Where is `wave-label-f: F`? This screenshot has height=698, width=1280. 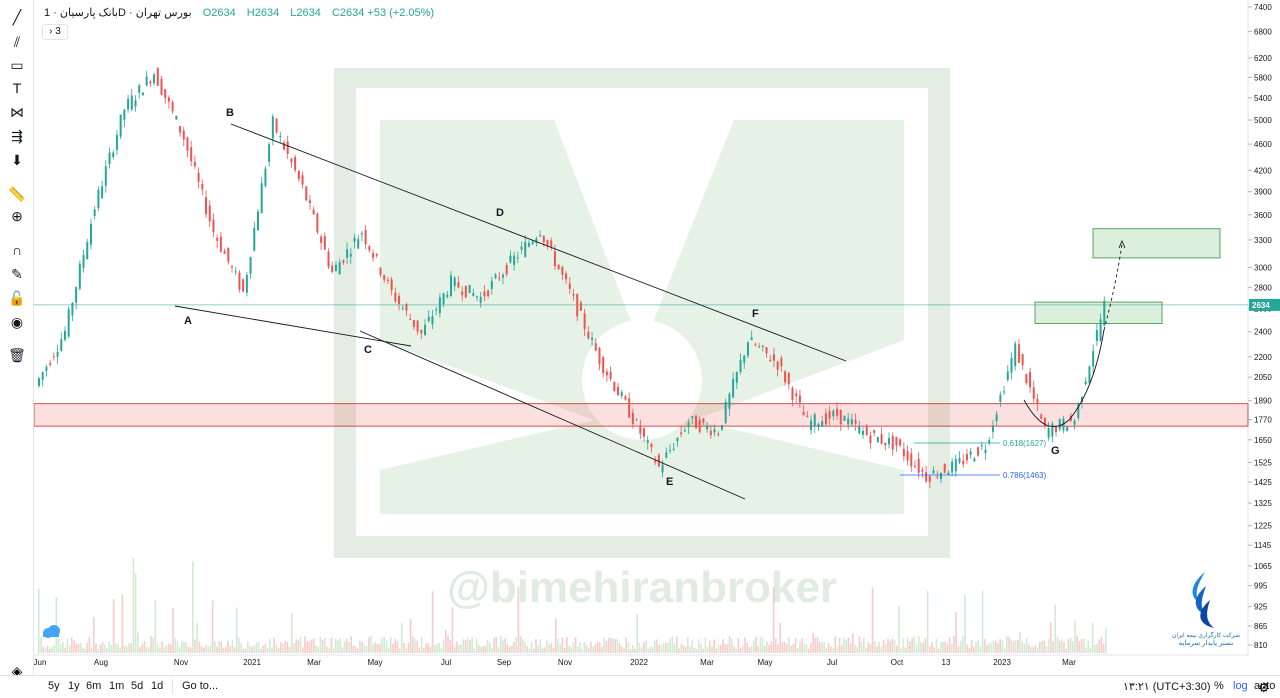
wave-label-f: F is located at coordinates (755, 314).